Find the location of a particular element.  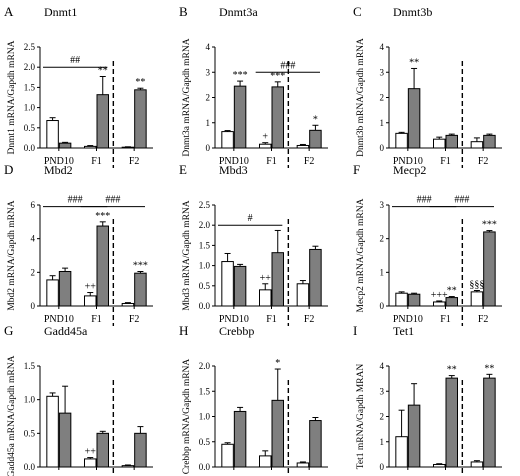

y-axis-label: Tet1 mRNA/Gapdh MRAN is located at coordinates (361, 417).